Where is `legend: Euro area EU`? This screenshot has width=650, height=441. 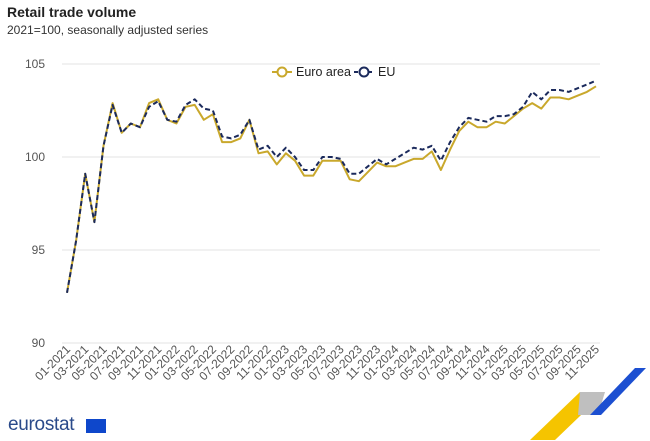
legend: Euro area EU is located at coordinates (333, 72).